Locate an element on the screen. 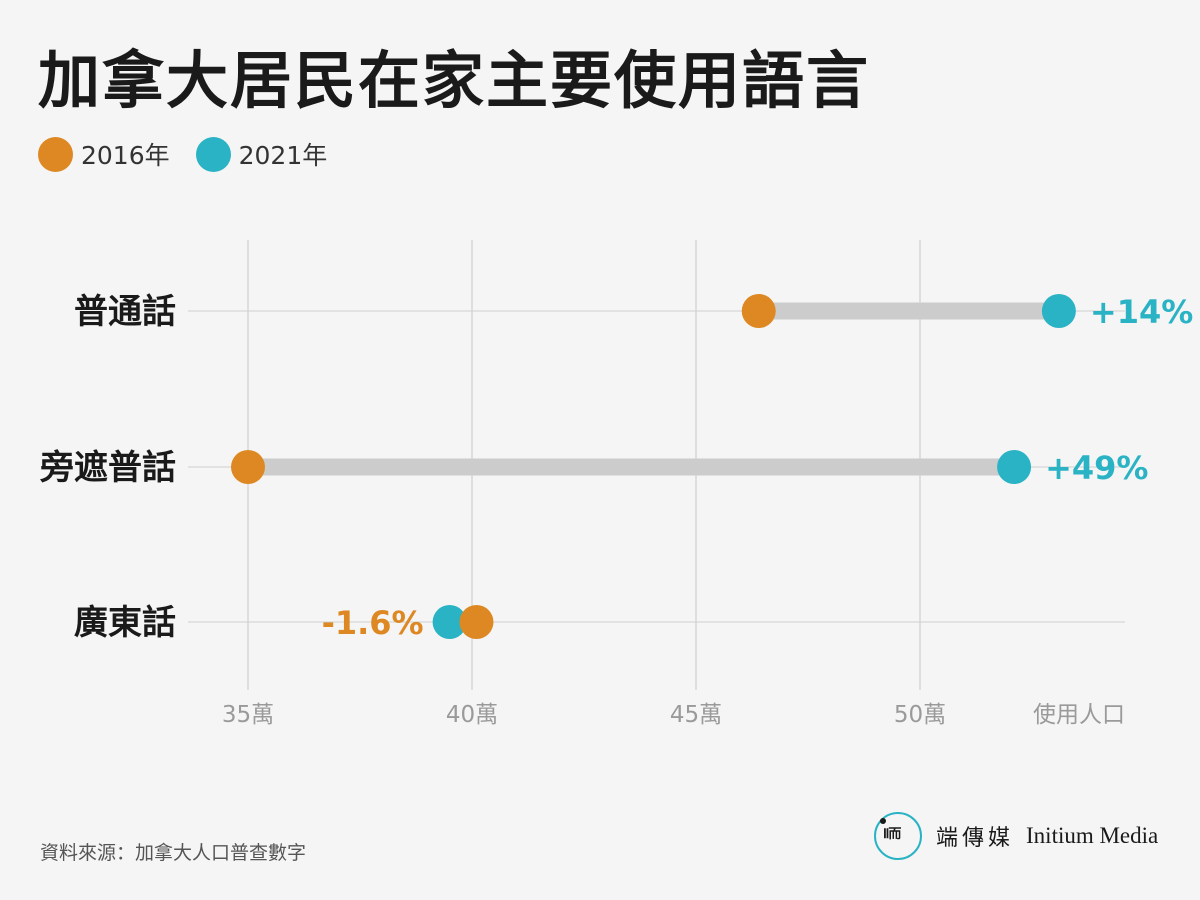 The height and width of the screenshot is (900, 1200). change-label-1: +49% is located at coordinates (1096, 468).